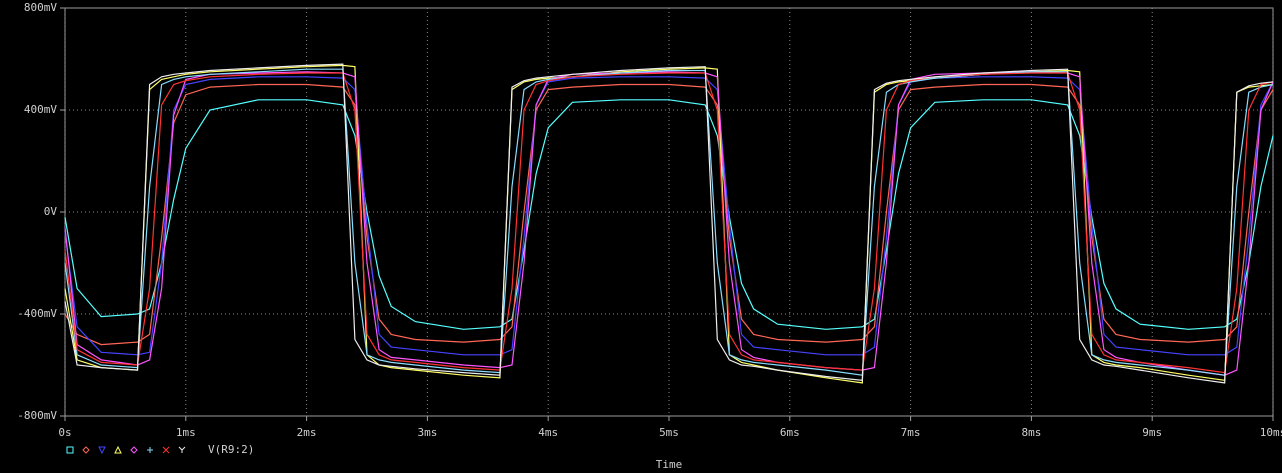 The width and height of the screenshot is (1282, 473). What do you see at coordinates (37, 313) in the screenshot?
I see `y-tick-label: -400mV` at bounding box center [37, 313].